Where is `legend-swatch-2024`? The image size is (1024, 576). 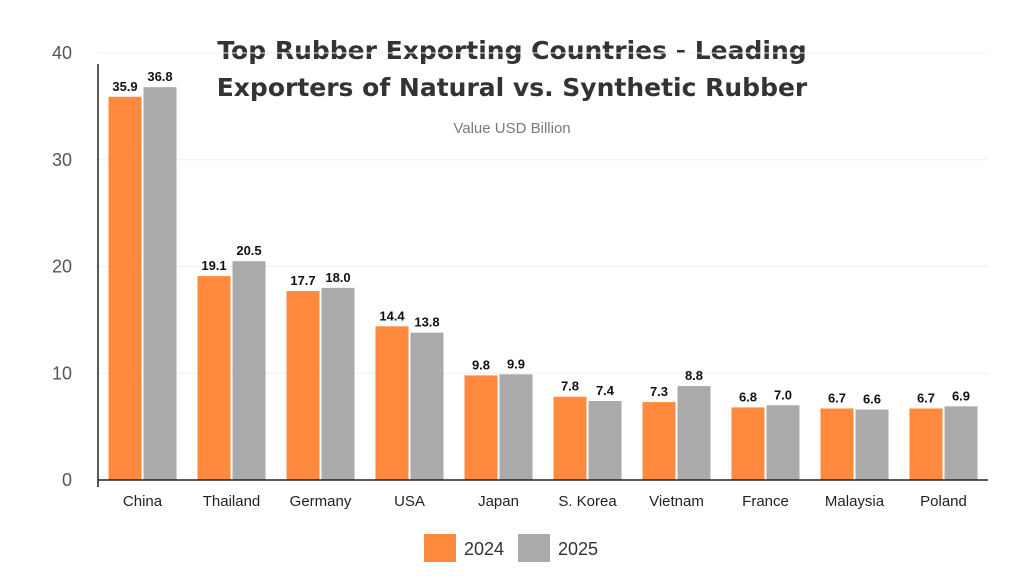 legend-swatch-2024 is located at coordinates (440, 548).